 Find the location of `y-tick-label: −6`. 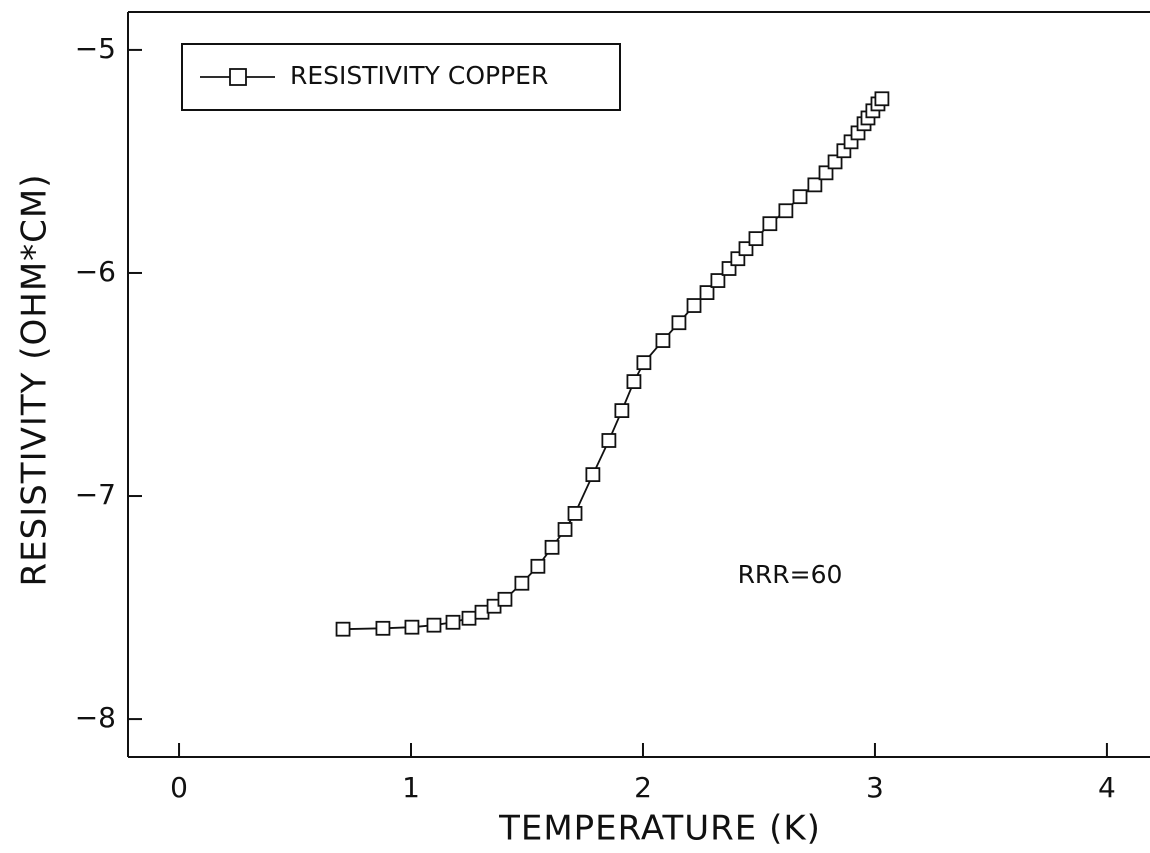

y-tick-label: −6 is located at coordinates (95, 271).